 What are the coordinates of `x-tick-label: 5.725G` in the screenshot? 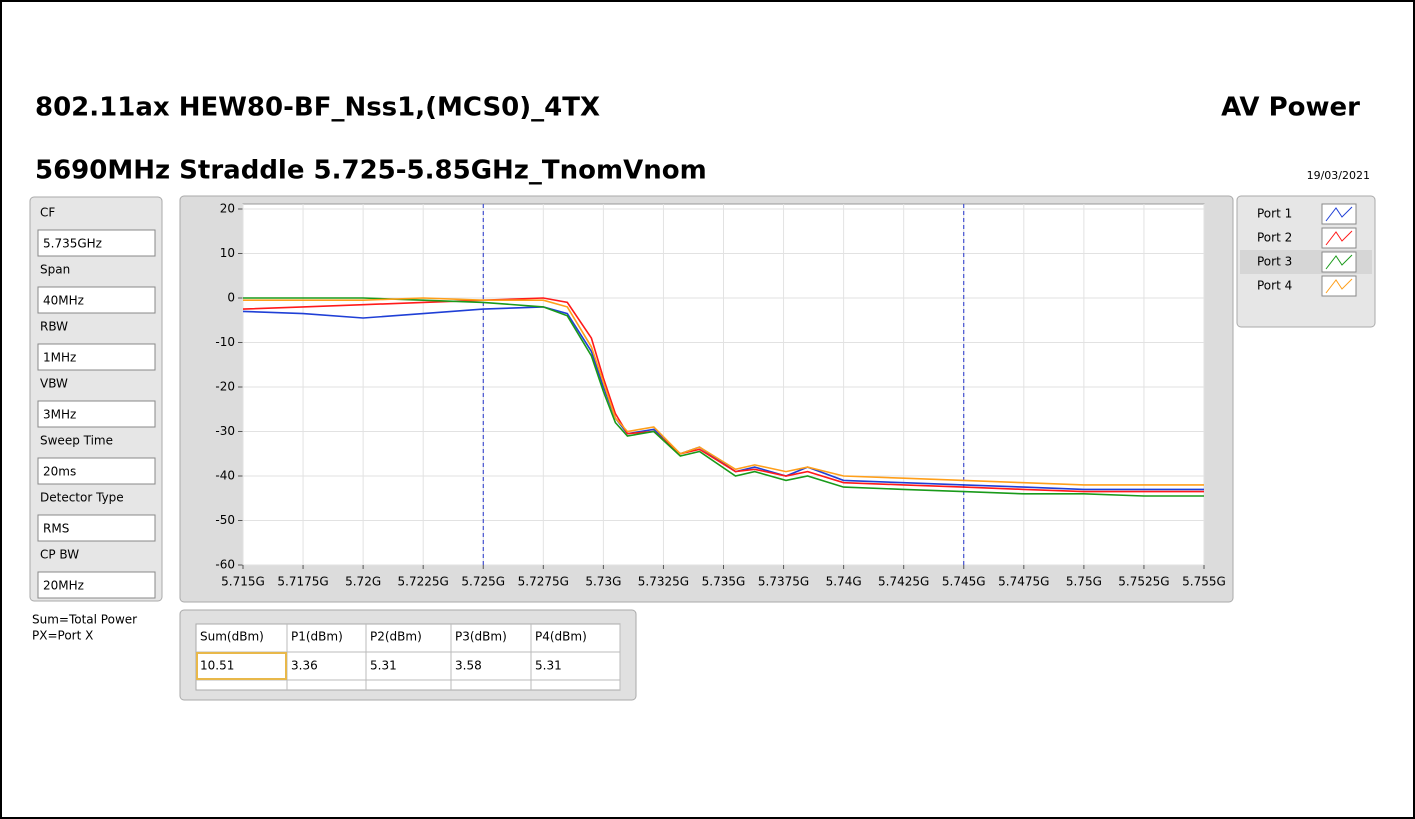 It's located at (483, 582).